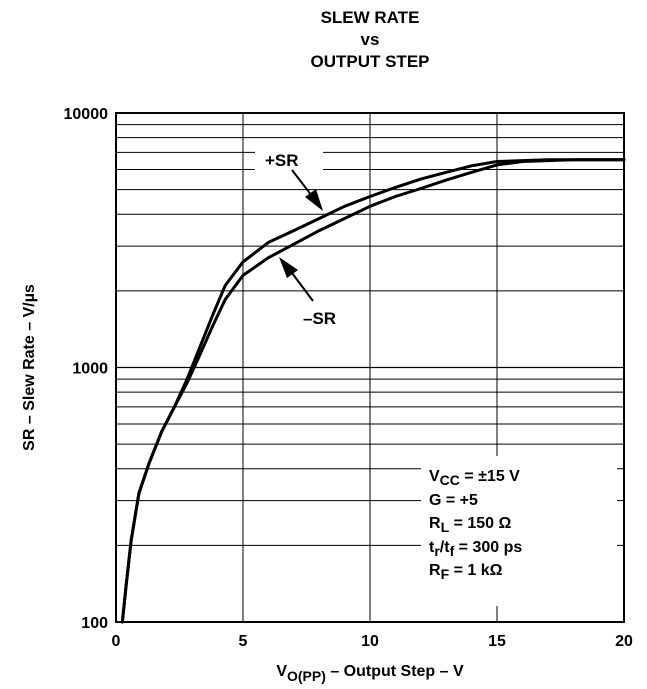 The image size is (647, 689). What do you see at coordinates (497, 641) in the screenshot?
I see `x-tick-label: 15` at bounding box center [497, 641].